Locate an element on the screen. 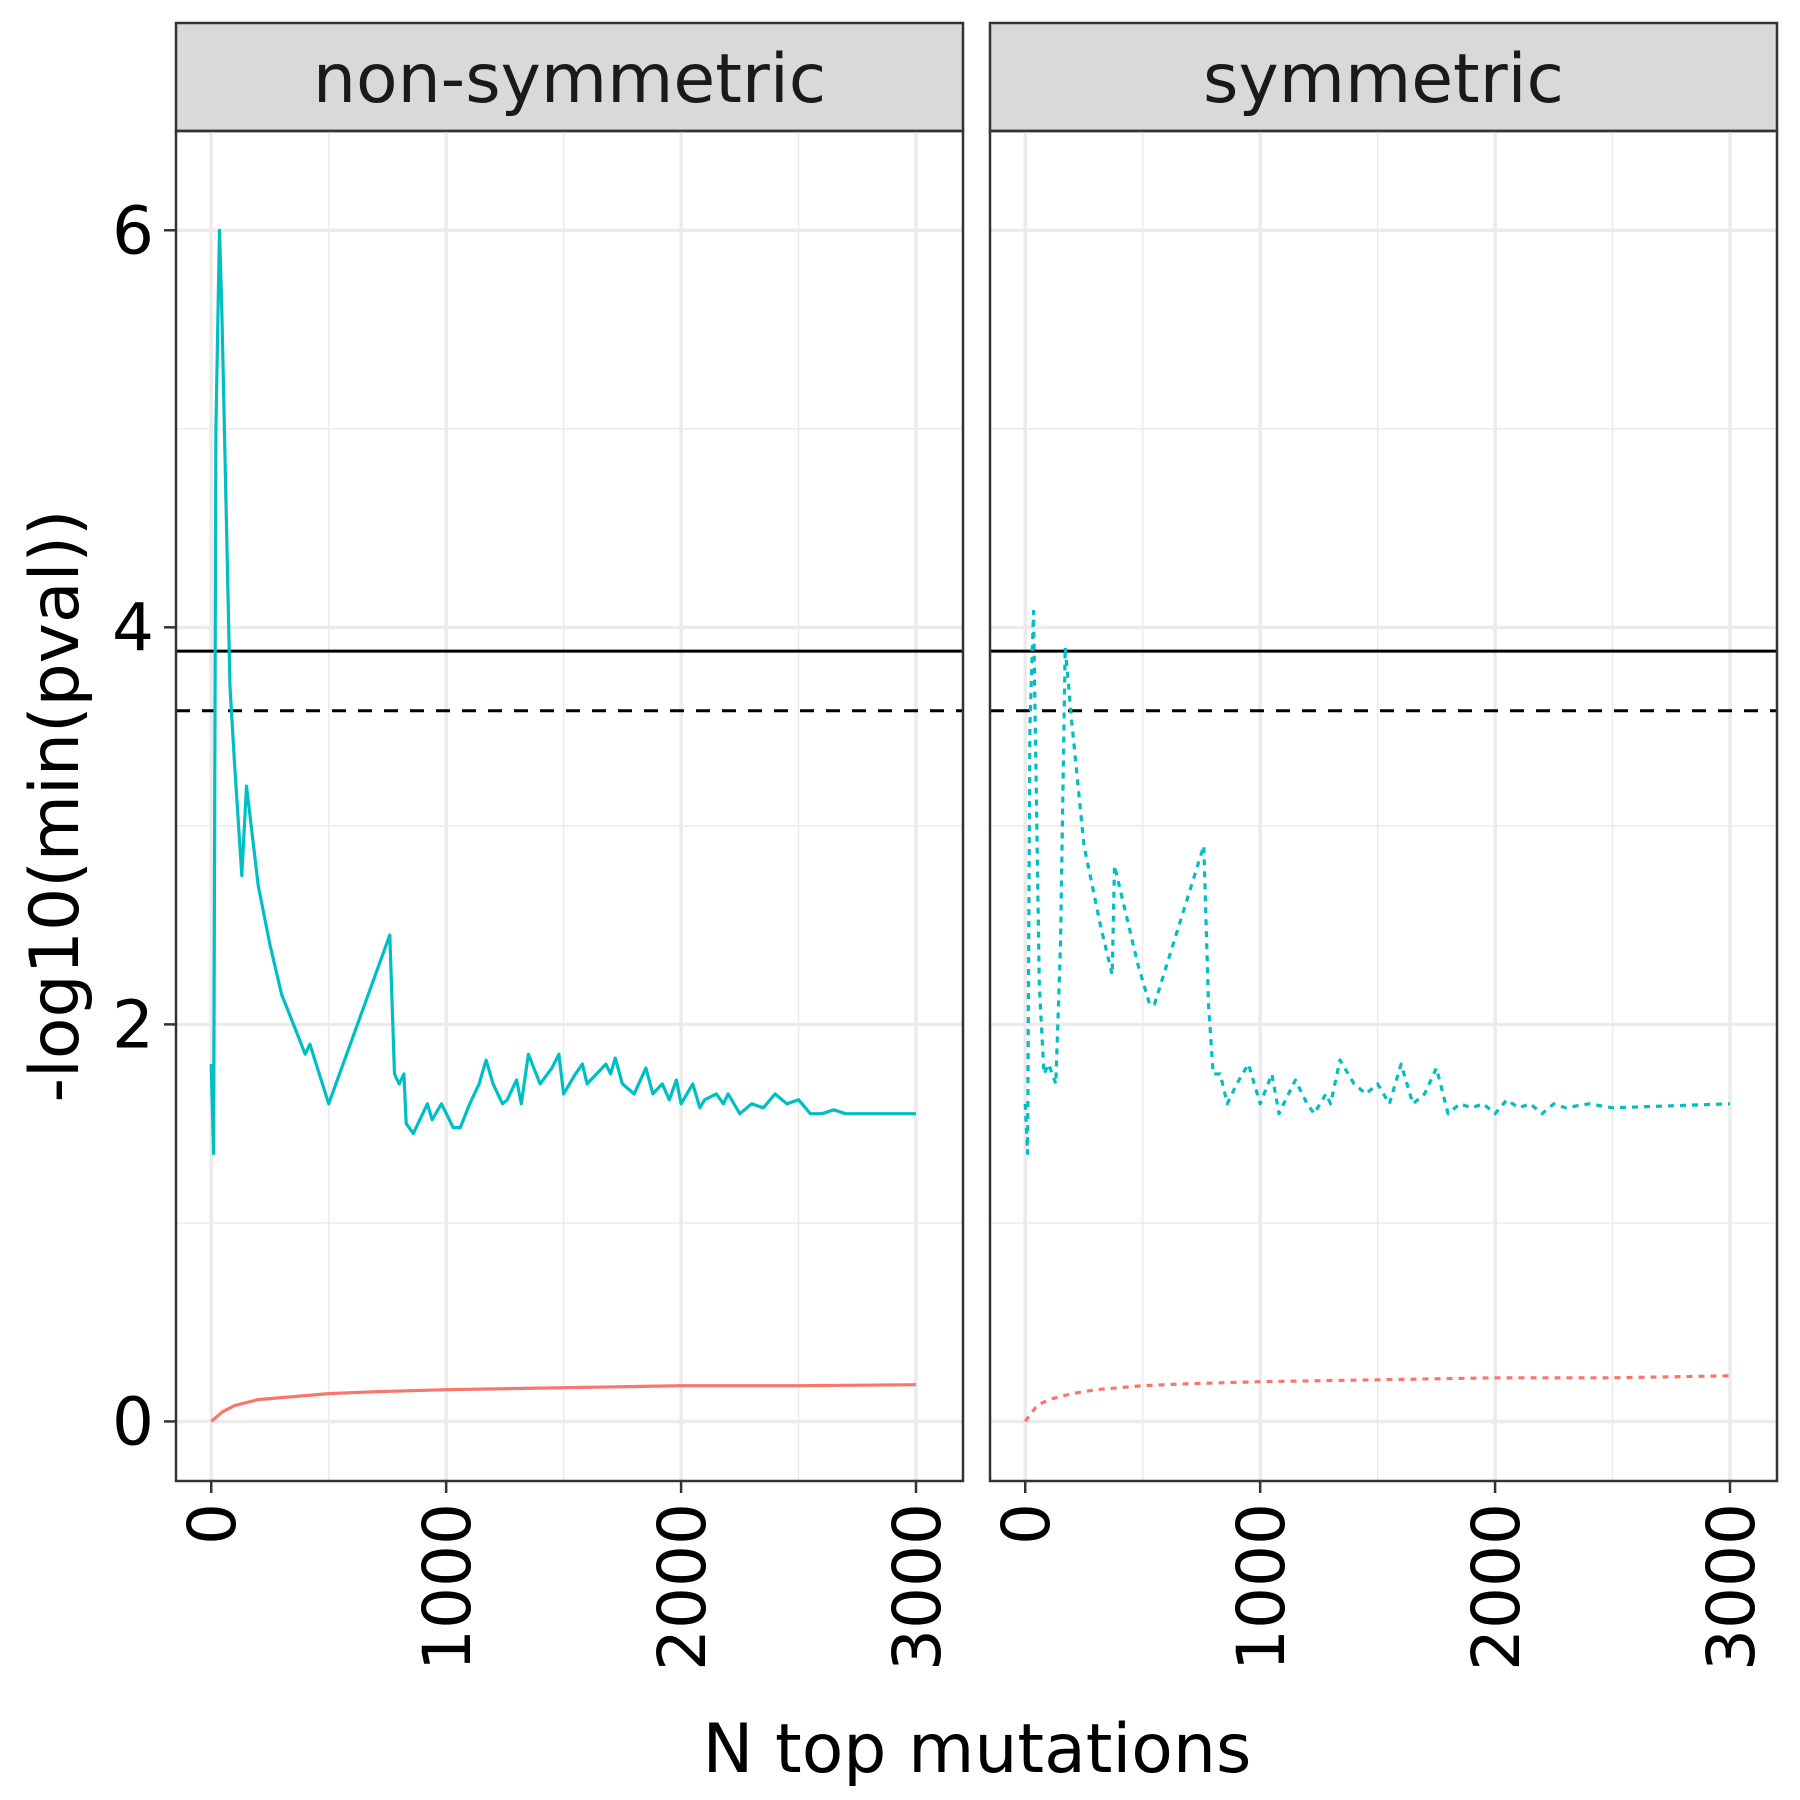 This screenshot has width=1800, height=1800. strip-title: non-symmetric is located at coordinates (569, 79).